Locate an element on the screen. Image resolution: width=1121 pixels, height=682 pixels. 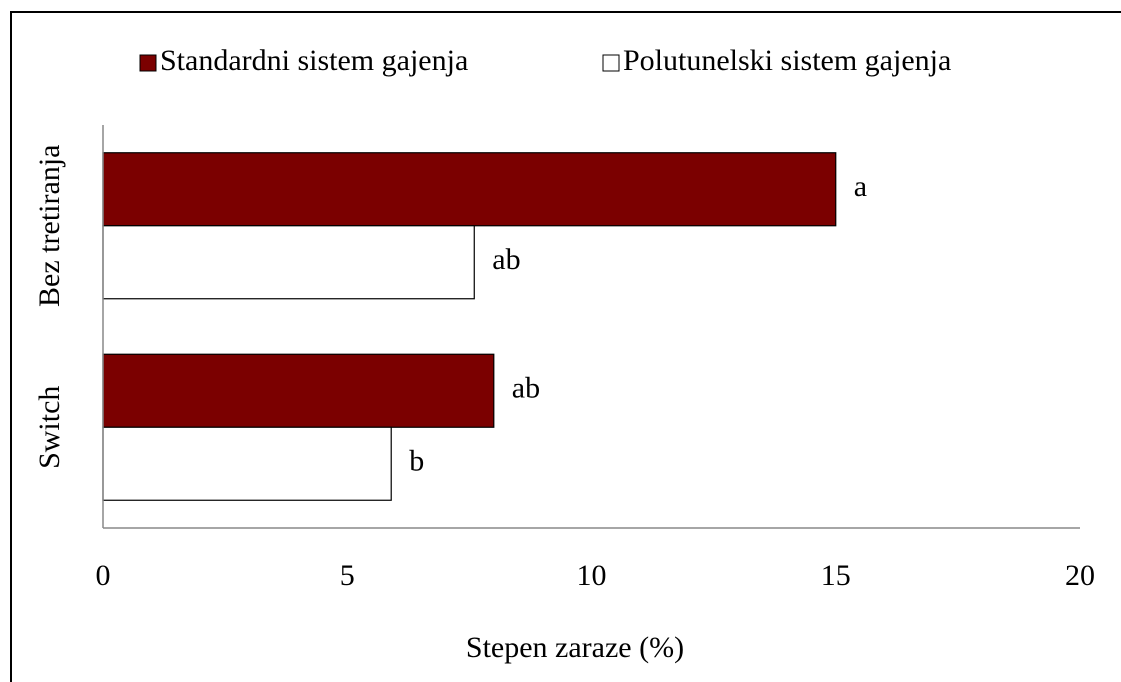
x-tick-label: 20 is located at coordinates (1080, 575).